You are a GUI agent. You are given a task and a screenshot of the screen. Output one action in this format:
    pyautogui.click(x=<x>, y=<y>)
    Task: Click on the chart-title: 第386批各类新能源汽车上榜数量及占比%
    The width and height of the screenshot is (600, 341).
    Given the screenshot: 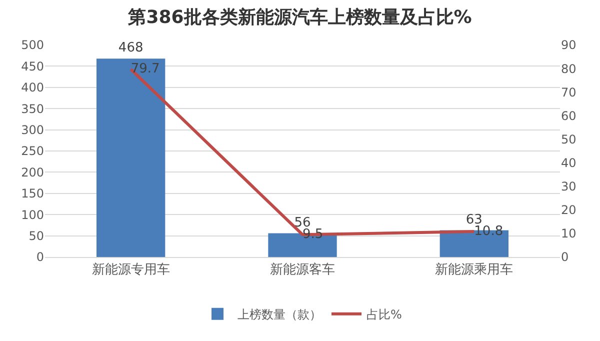 What is the action you would take?
    pyautogui.click(x=299, y=17)
    